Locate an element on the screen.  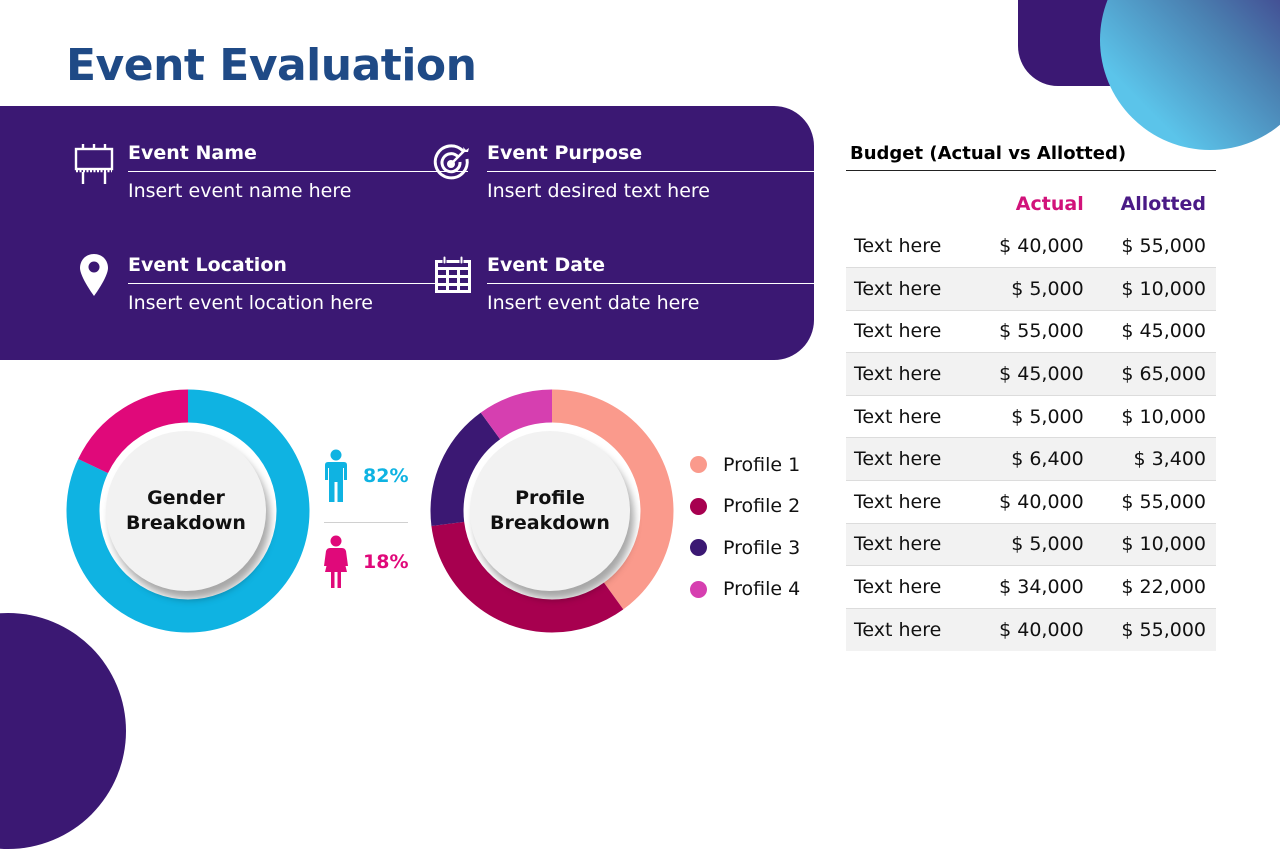
table-row: Text here $ 45,000 $ 65,000 is located at coordinates (1031, 374).